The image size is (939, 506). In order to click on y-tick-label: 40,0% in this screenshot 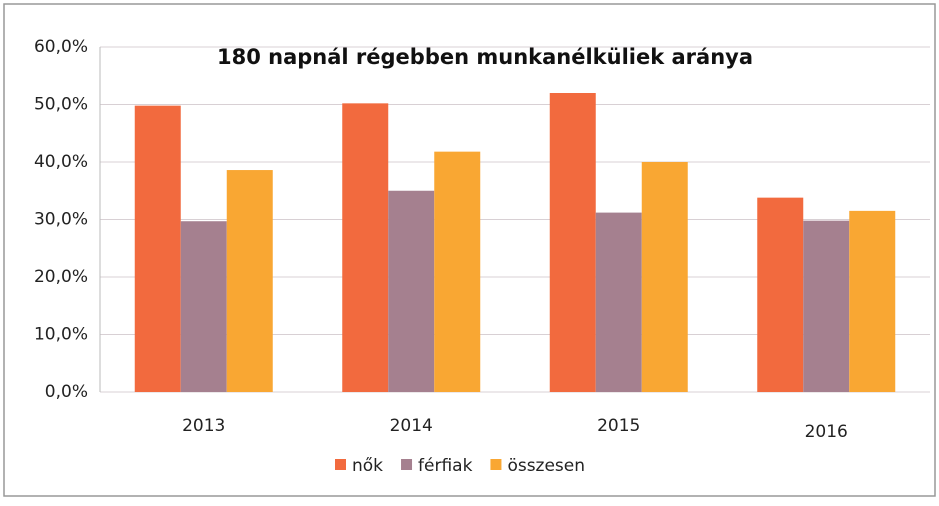, I will do `click(61, 162)`.